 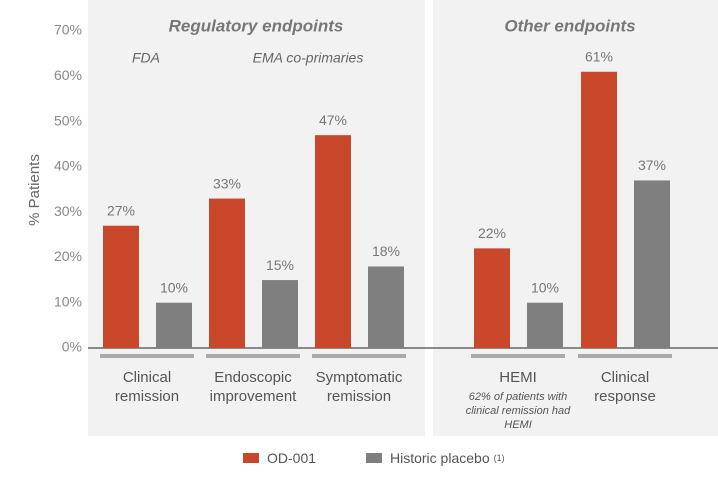 What do you see at coordinates (440, 458) in the screenshot?
I see `legend-label: Historic placebo` at bounding box center [440, 458].